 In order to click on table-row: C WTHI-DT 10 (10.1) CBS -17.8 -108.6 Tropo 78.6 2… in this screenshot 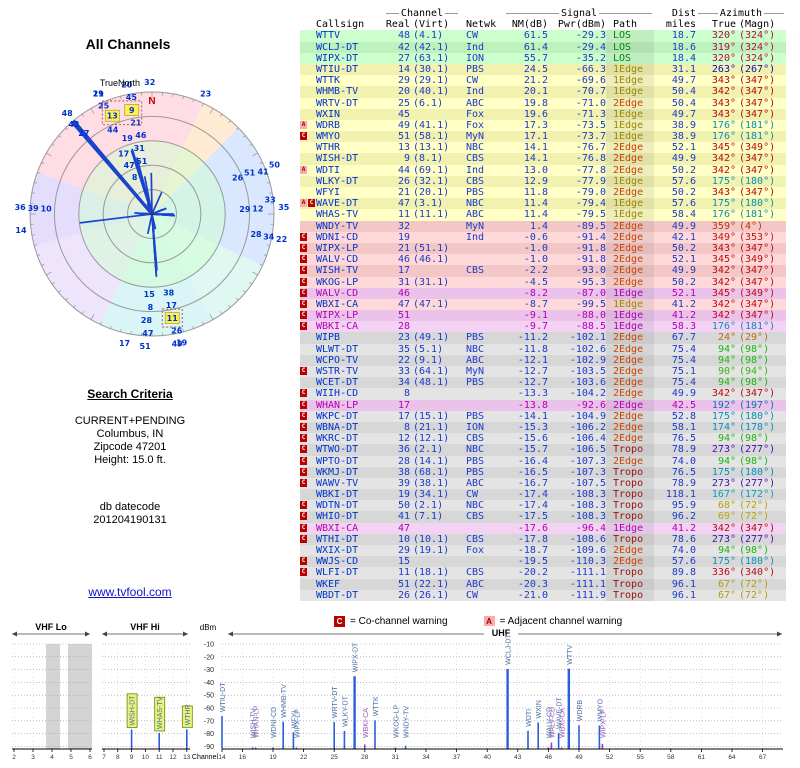, I will do `click(543, 539)`.